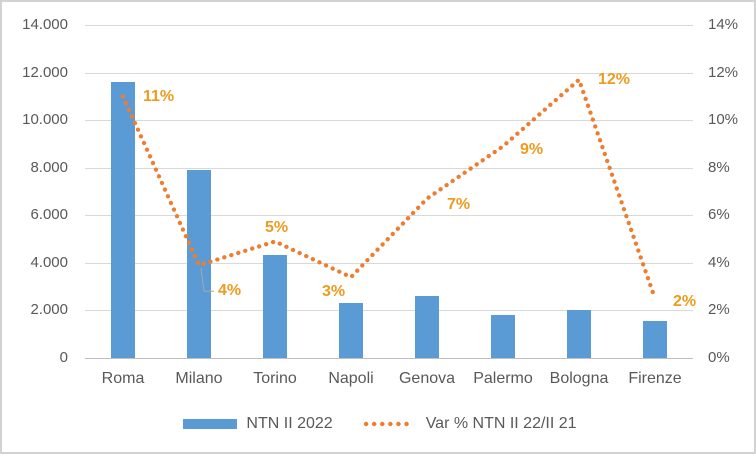 The image size is (756, 456). Describe the element at coordinates (723, 24) in the screenshot. I see `right-axis-tick-label: 14%` at that location.